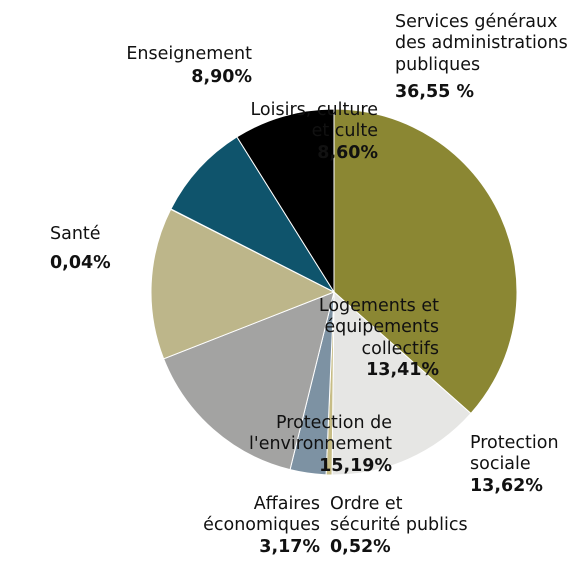  What do you see at coordinates (80, 263) in the screenshot?
I see `slice-value-label: 0,04%` at bounding box center [80, 263].